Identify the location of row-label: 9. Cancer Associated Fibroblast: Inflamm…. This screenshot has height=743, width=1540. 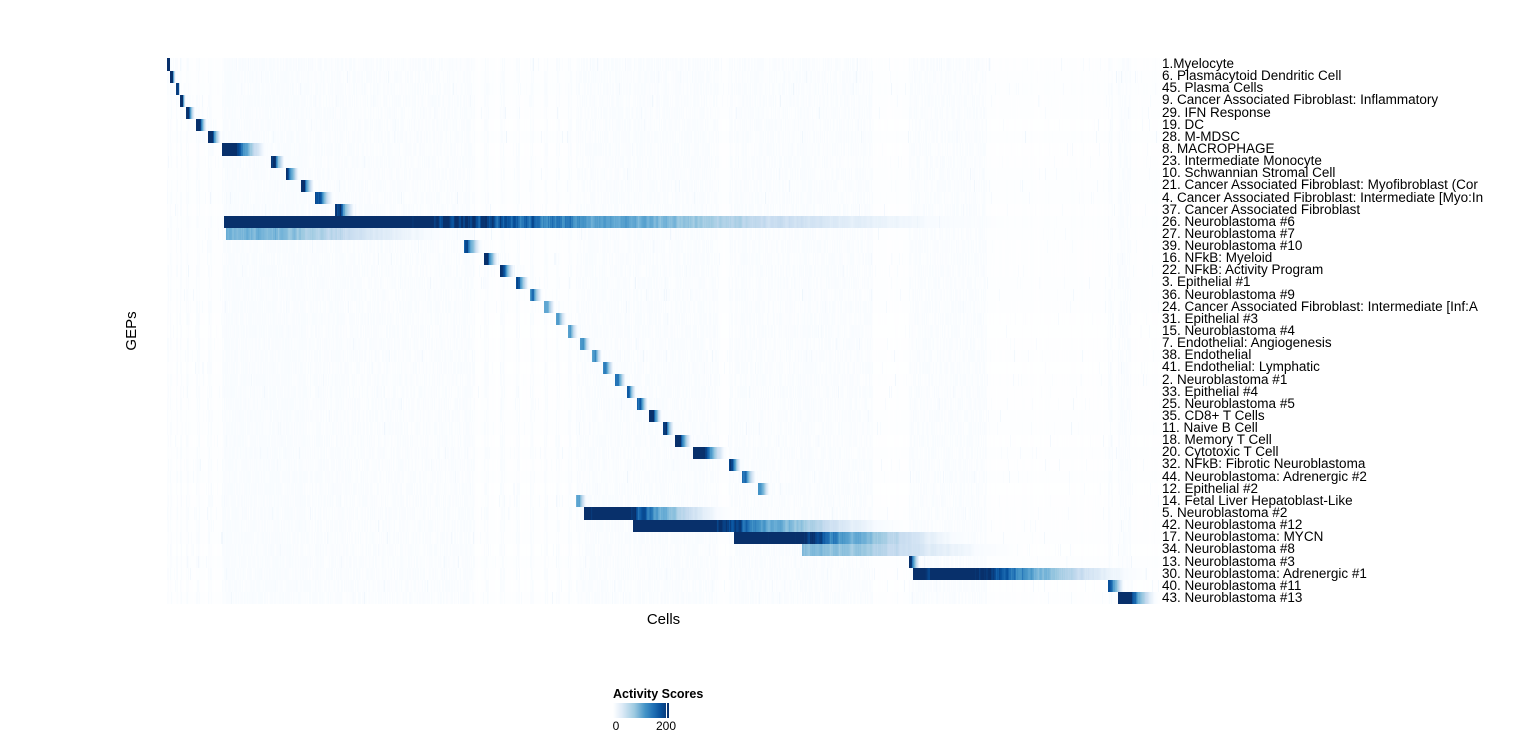
(1300, 100).